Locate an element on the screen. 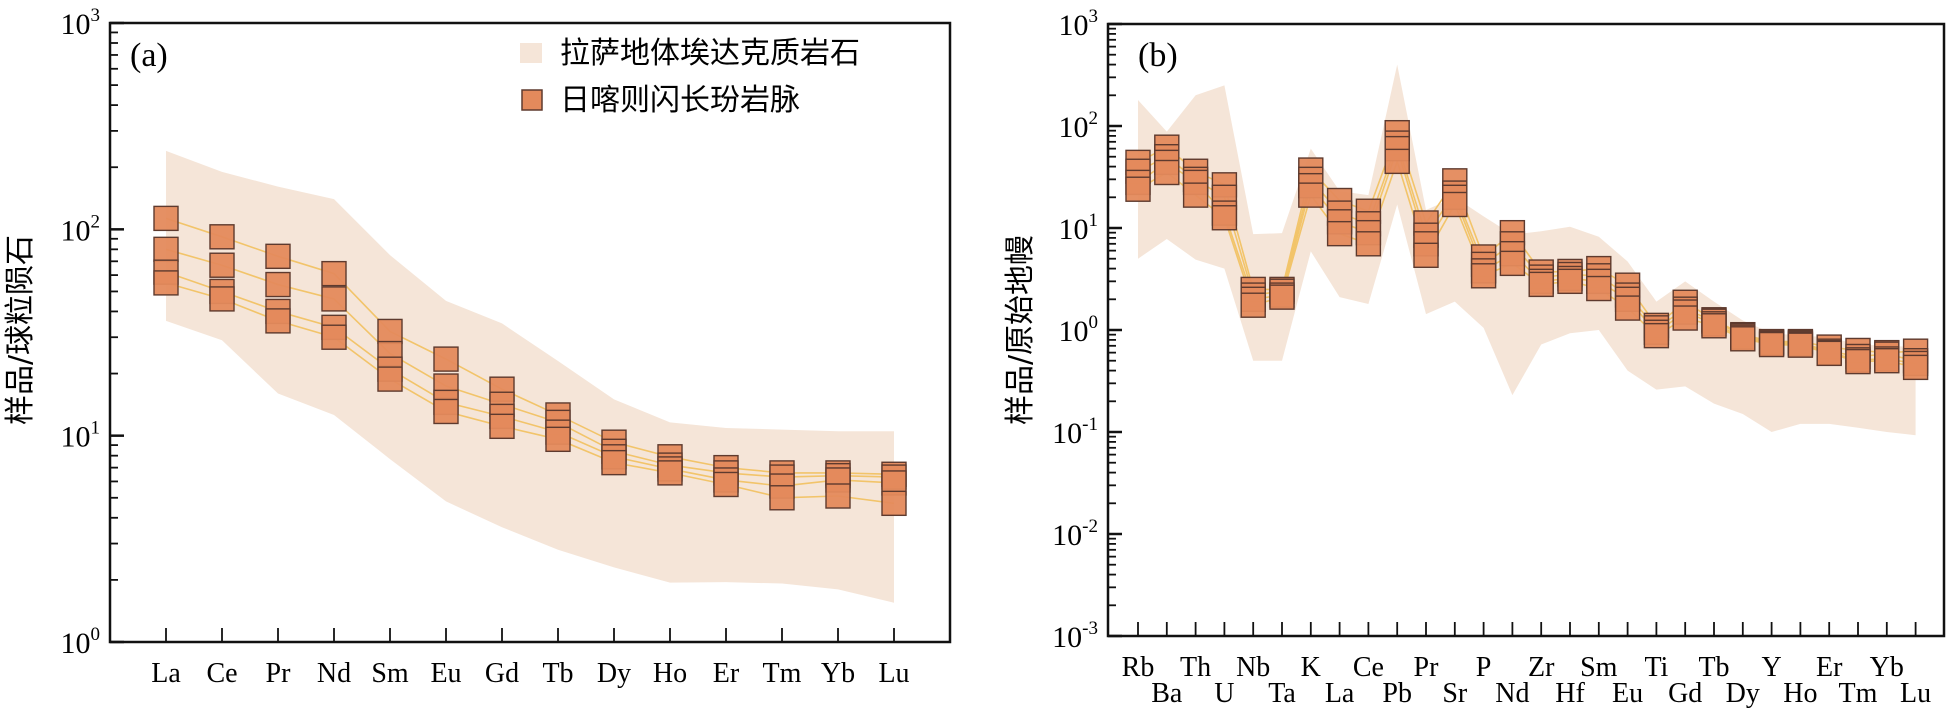 Image resolution: width=1949 pixels, height=709 pixels. panel-b-x-tick-label-dy: Dy is located at coordinates (1743, 693).